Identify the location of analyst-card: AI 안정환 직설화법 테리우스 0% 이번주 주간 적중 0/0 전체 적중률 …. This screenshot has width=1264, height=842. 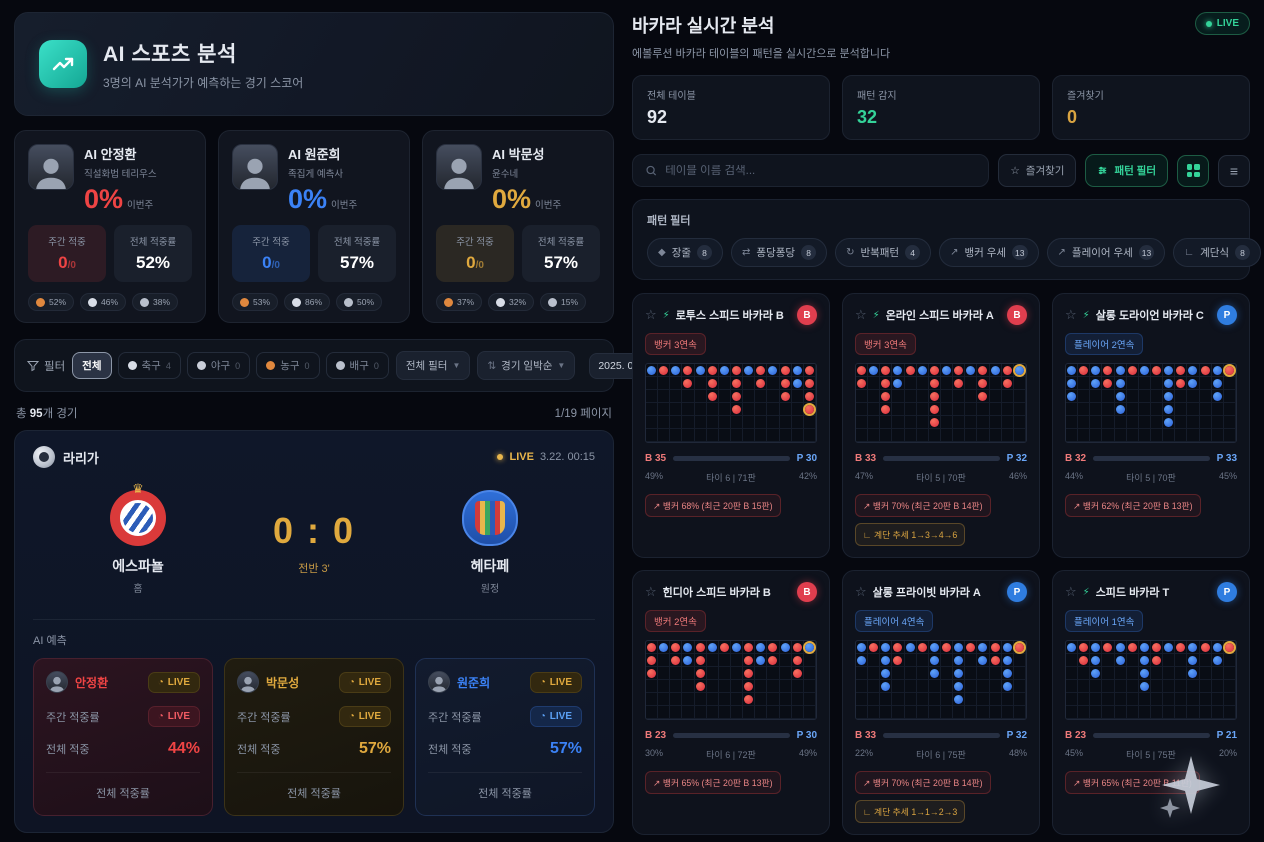
(110, 226).